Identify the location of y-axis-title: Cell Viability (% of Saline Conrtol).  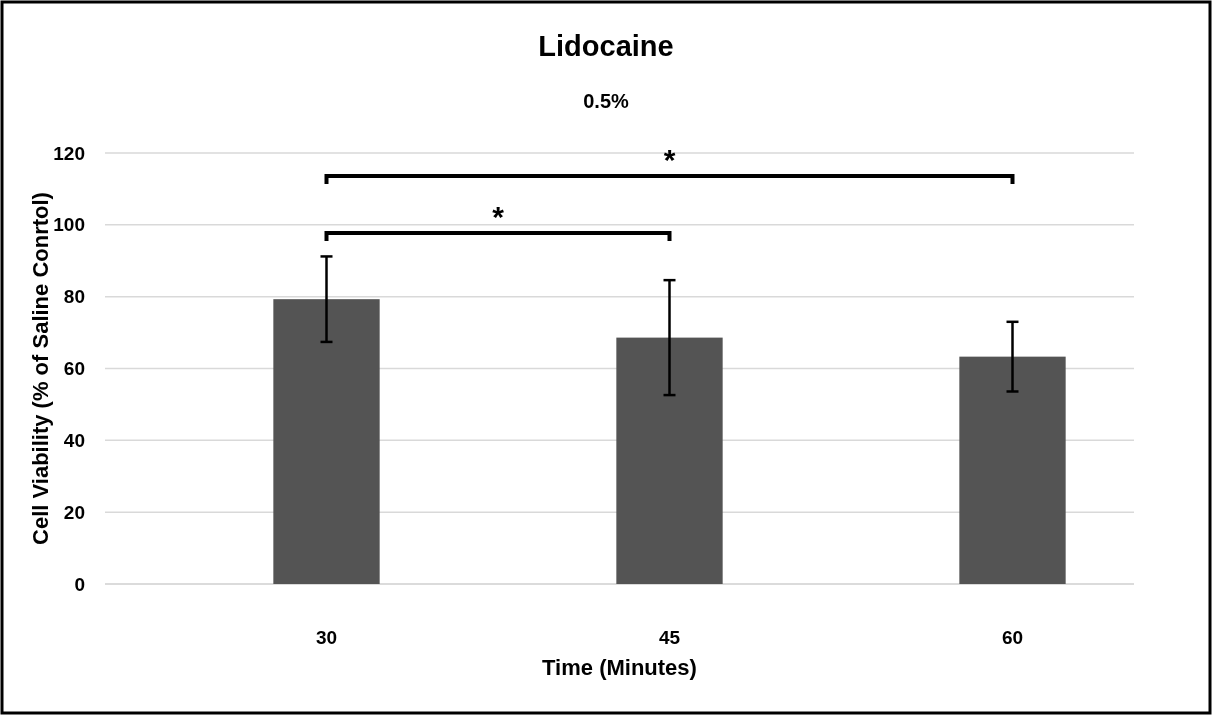
(40, 368).